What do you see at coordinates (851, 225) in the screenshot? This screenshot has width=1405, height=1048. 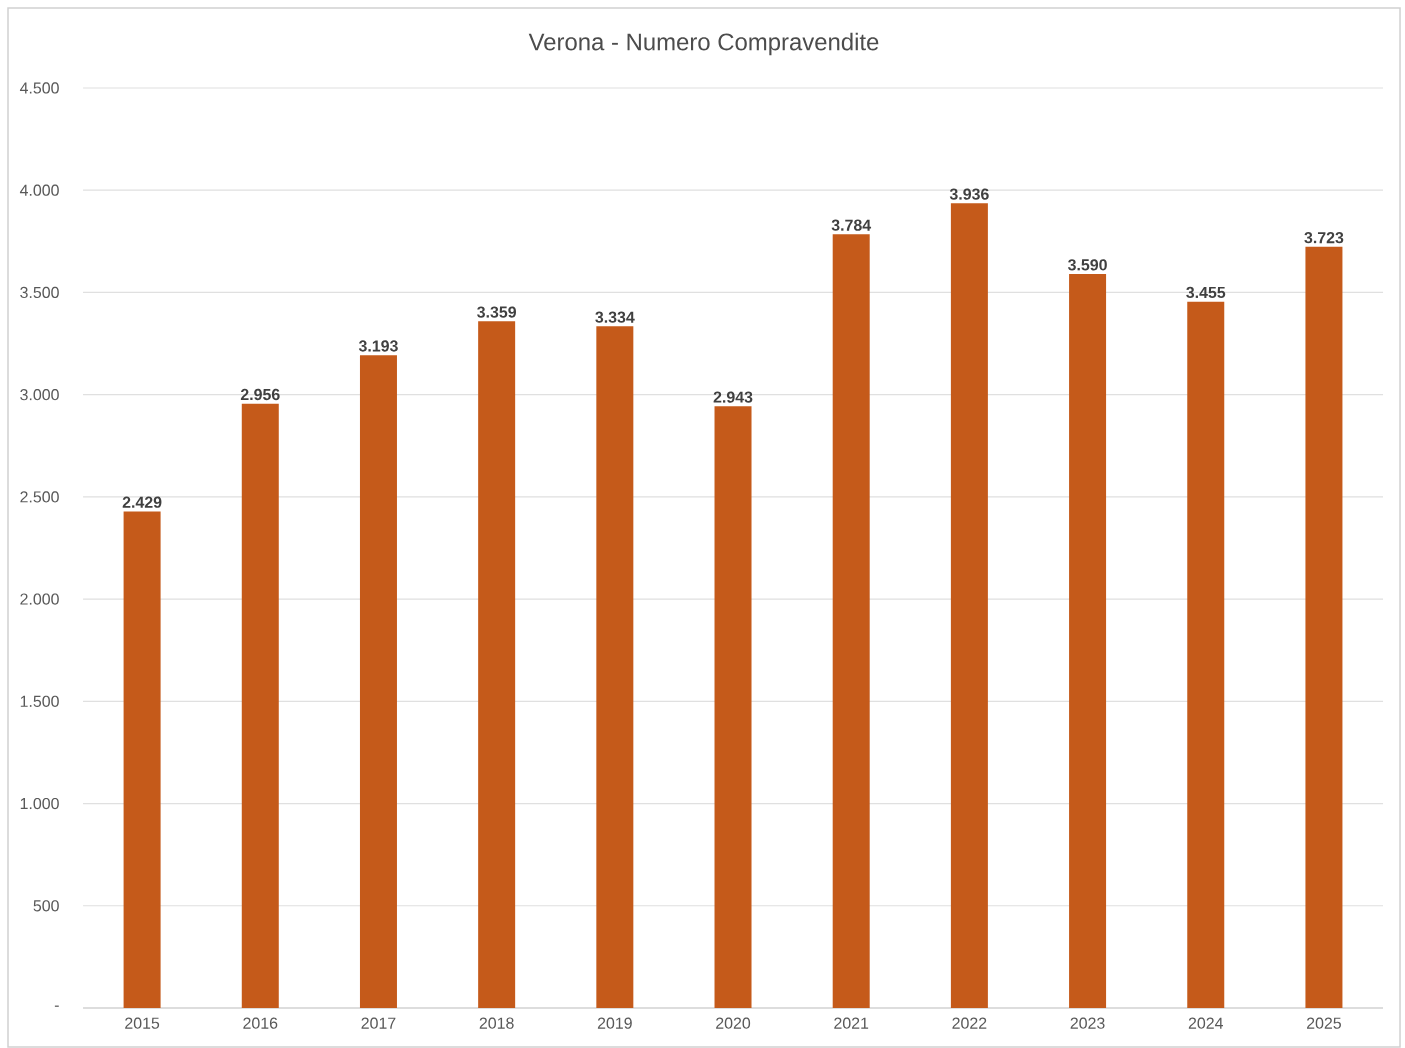 I see `data-label: 3.784` at bounding box center [851, 225].